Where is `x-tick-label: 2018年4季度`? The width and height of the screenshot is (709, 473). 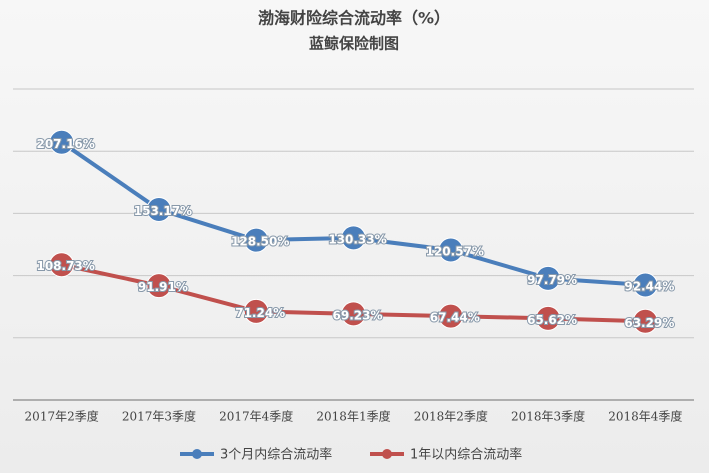
x-tick-label: 2018年4季度 is located at coordinates (645, 416).